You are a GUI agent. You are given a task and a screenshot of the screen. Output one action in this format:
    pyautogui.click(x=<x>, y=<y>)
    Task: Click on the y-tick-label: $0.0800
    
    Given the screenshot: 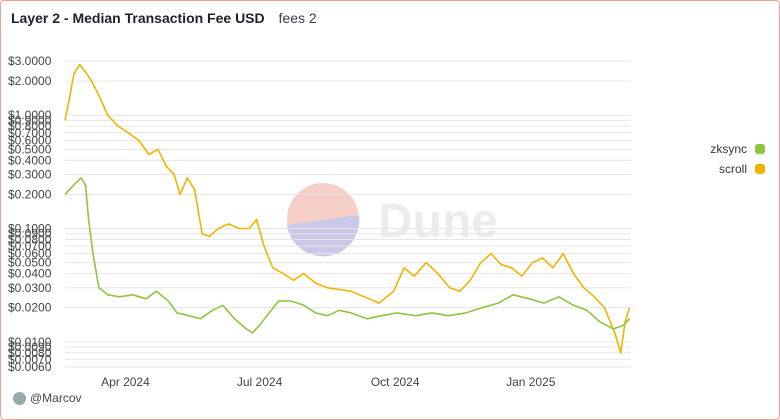 What is the action you would take?
    pyautogui.click(x=30, y=240)
    